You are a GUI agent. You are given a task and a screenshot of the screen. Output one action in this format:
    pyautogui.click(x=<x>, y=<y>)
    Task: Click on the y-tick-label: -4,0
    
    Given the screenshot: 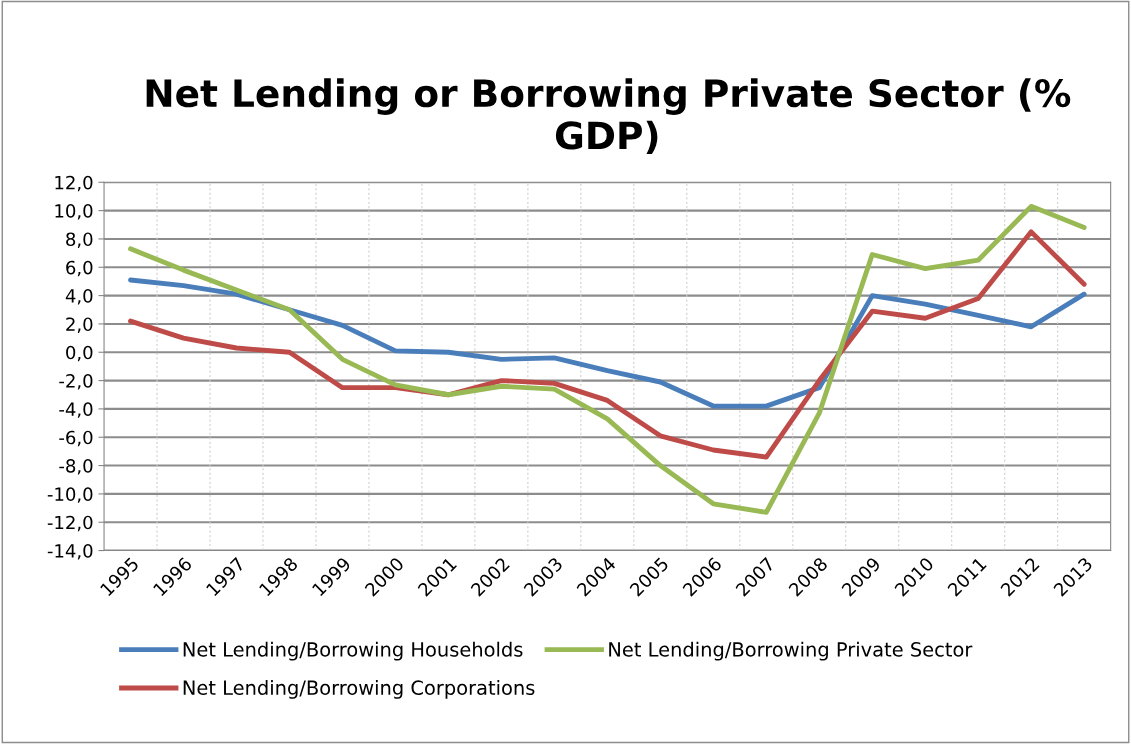 What is the action you would take?
    pyautogui.click(x=76, y=410)
    